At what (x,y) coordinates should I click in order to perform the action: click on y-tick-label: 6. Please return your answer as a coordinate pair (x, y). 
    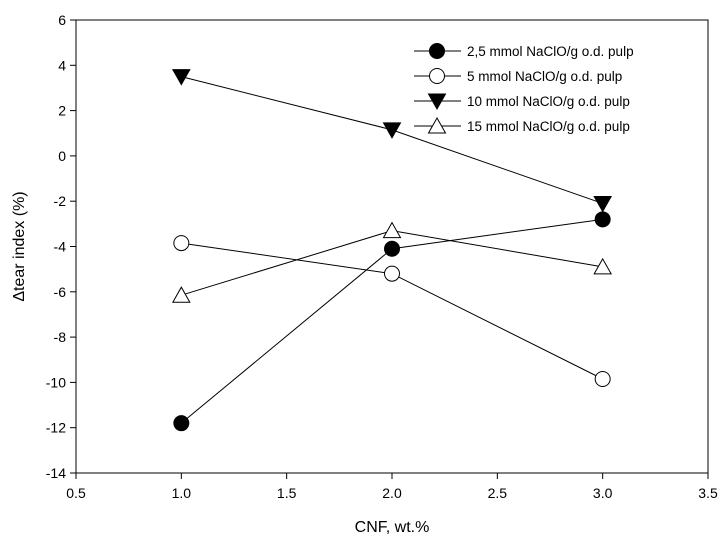
    Looking at the image, I should click on (62, 20).